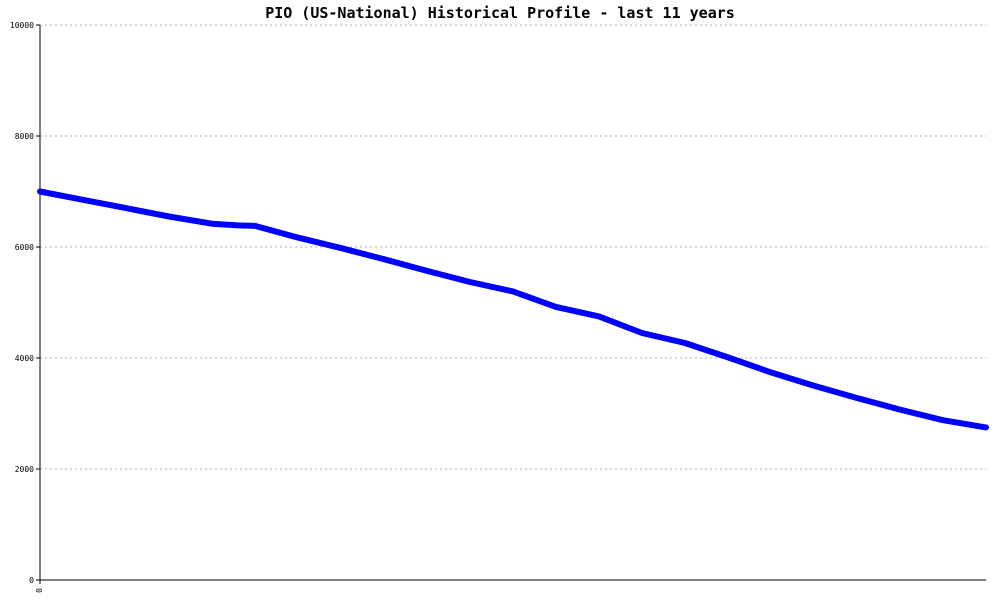  I want to click on y-tick-labels: 0 2000 4000 6000 8000 10000, so click(25, 303).